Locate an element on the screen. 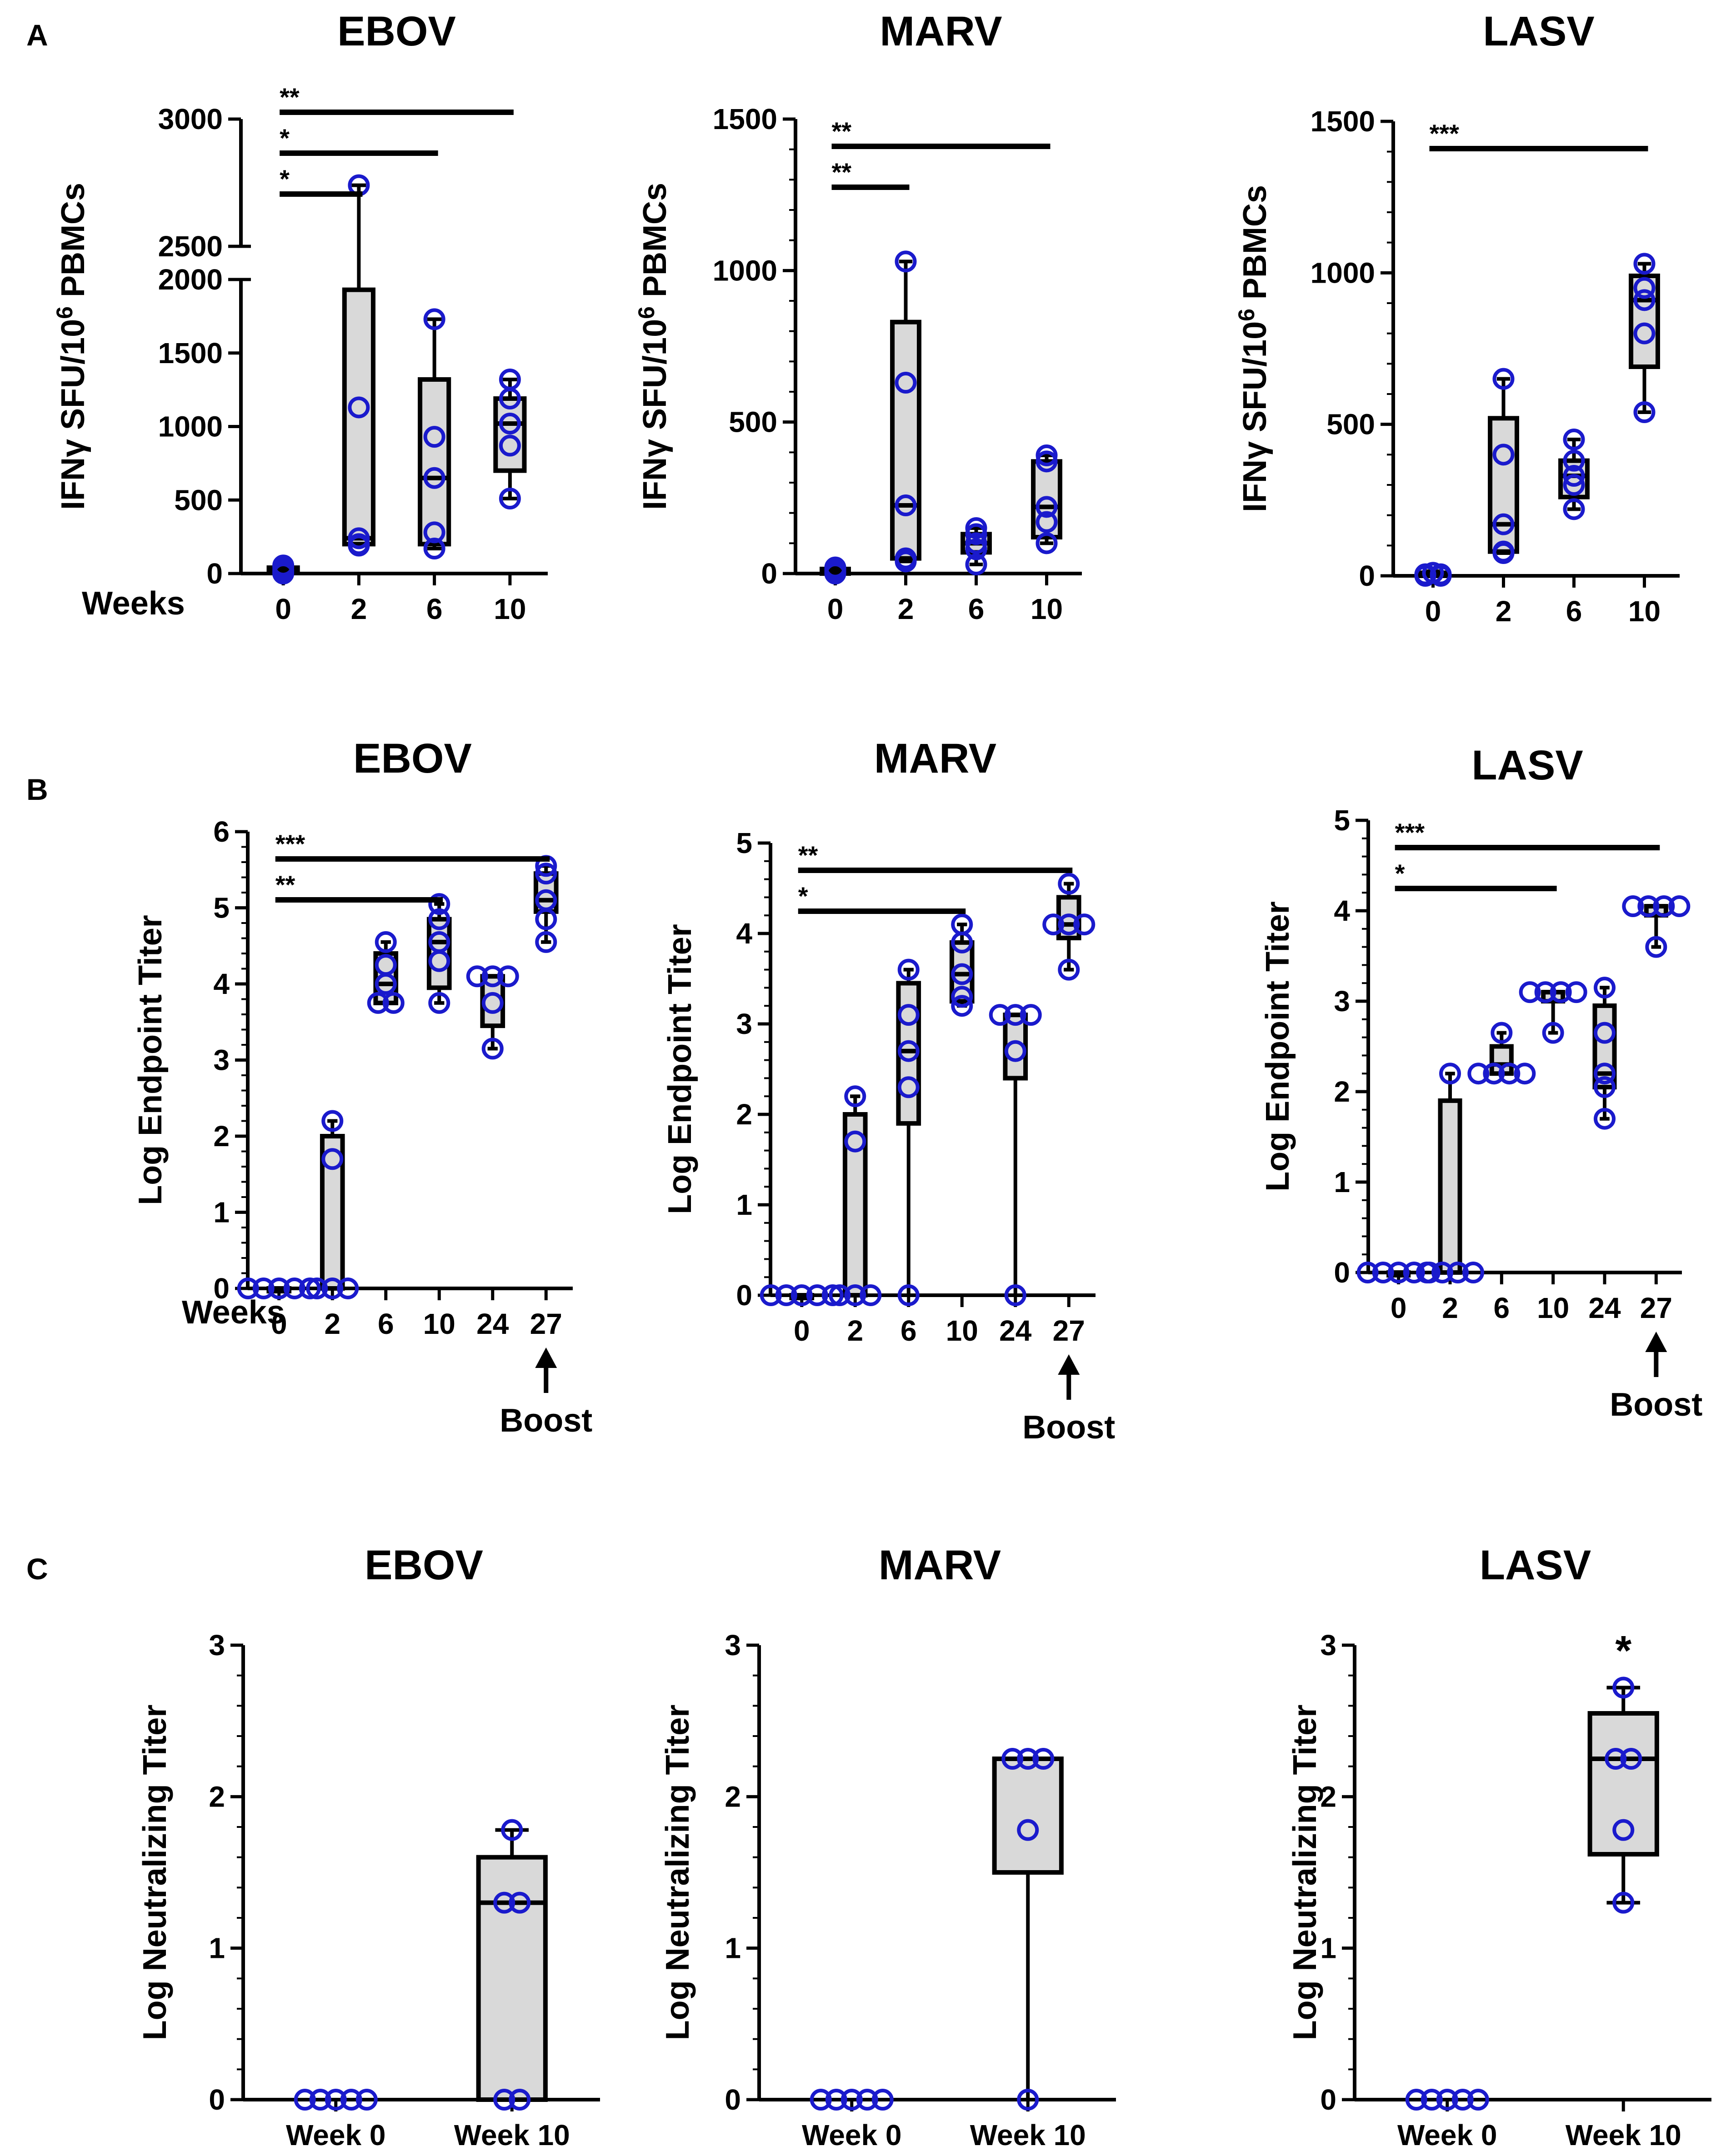  y-tick-label: 4 is located at coordinates (221, 984).